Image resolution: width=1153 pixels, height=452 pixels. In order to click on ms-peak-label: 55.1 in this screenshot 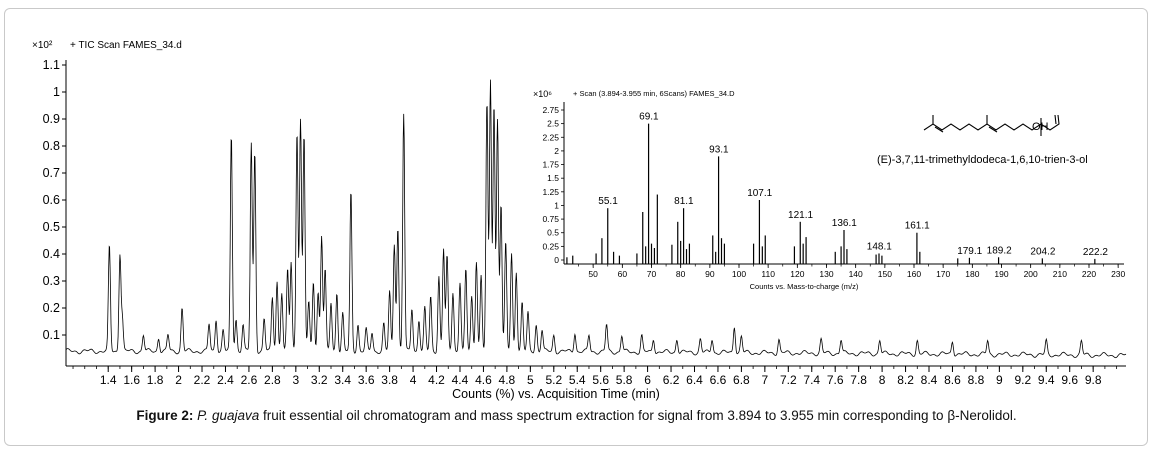, I will do `click(608, 201)`.